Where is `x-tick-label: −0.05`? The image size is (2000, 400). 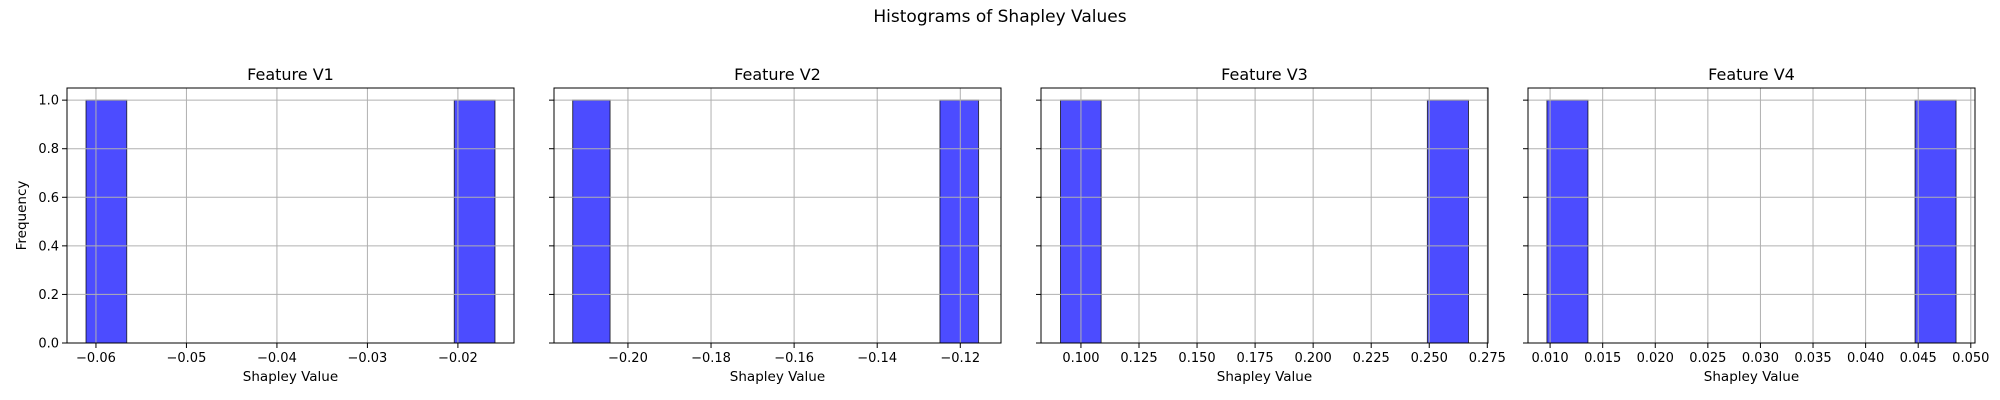 x-tick-label: −0.05 is located at coordinates (187, 358).